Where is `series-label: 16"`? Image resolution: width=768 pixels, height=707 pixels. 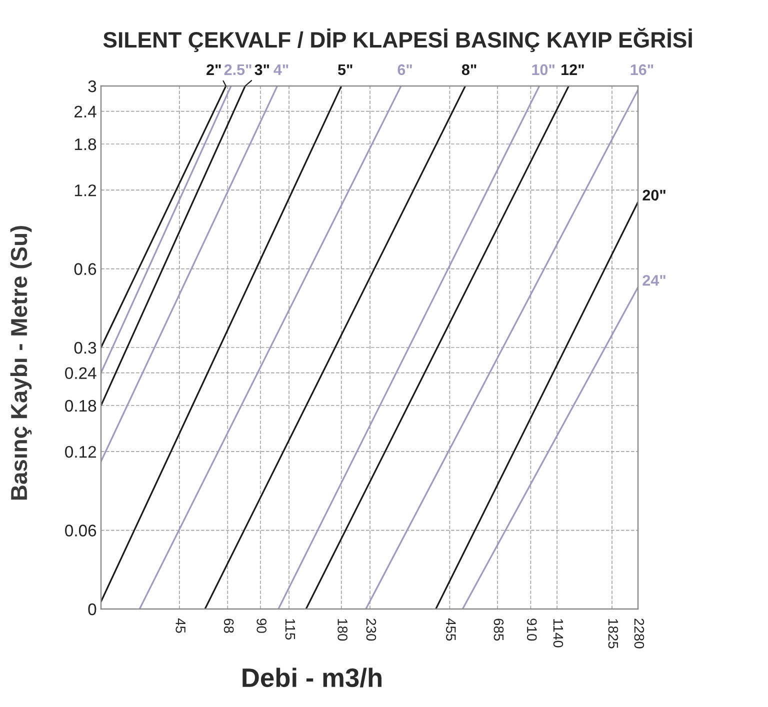
series-label: 16" is located at coordinates (642, 70).